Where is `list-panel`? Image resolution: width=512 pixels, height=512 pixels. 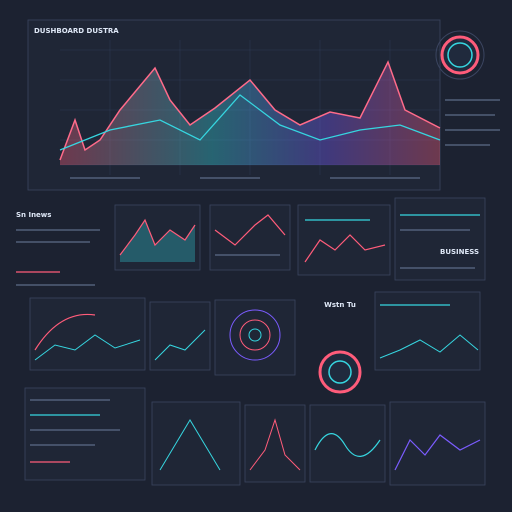
list-panel is located at coordinates (85, 434).